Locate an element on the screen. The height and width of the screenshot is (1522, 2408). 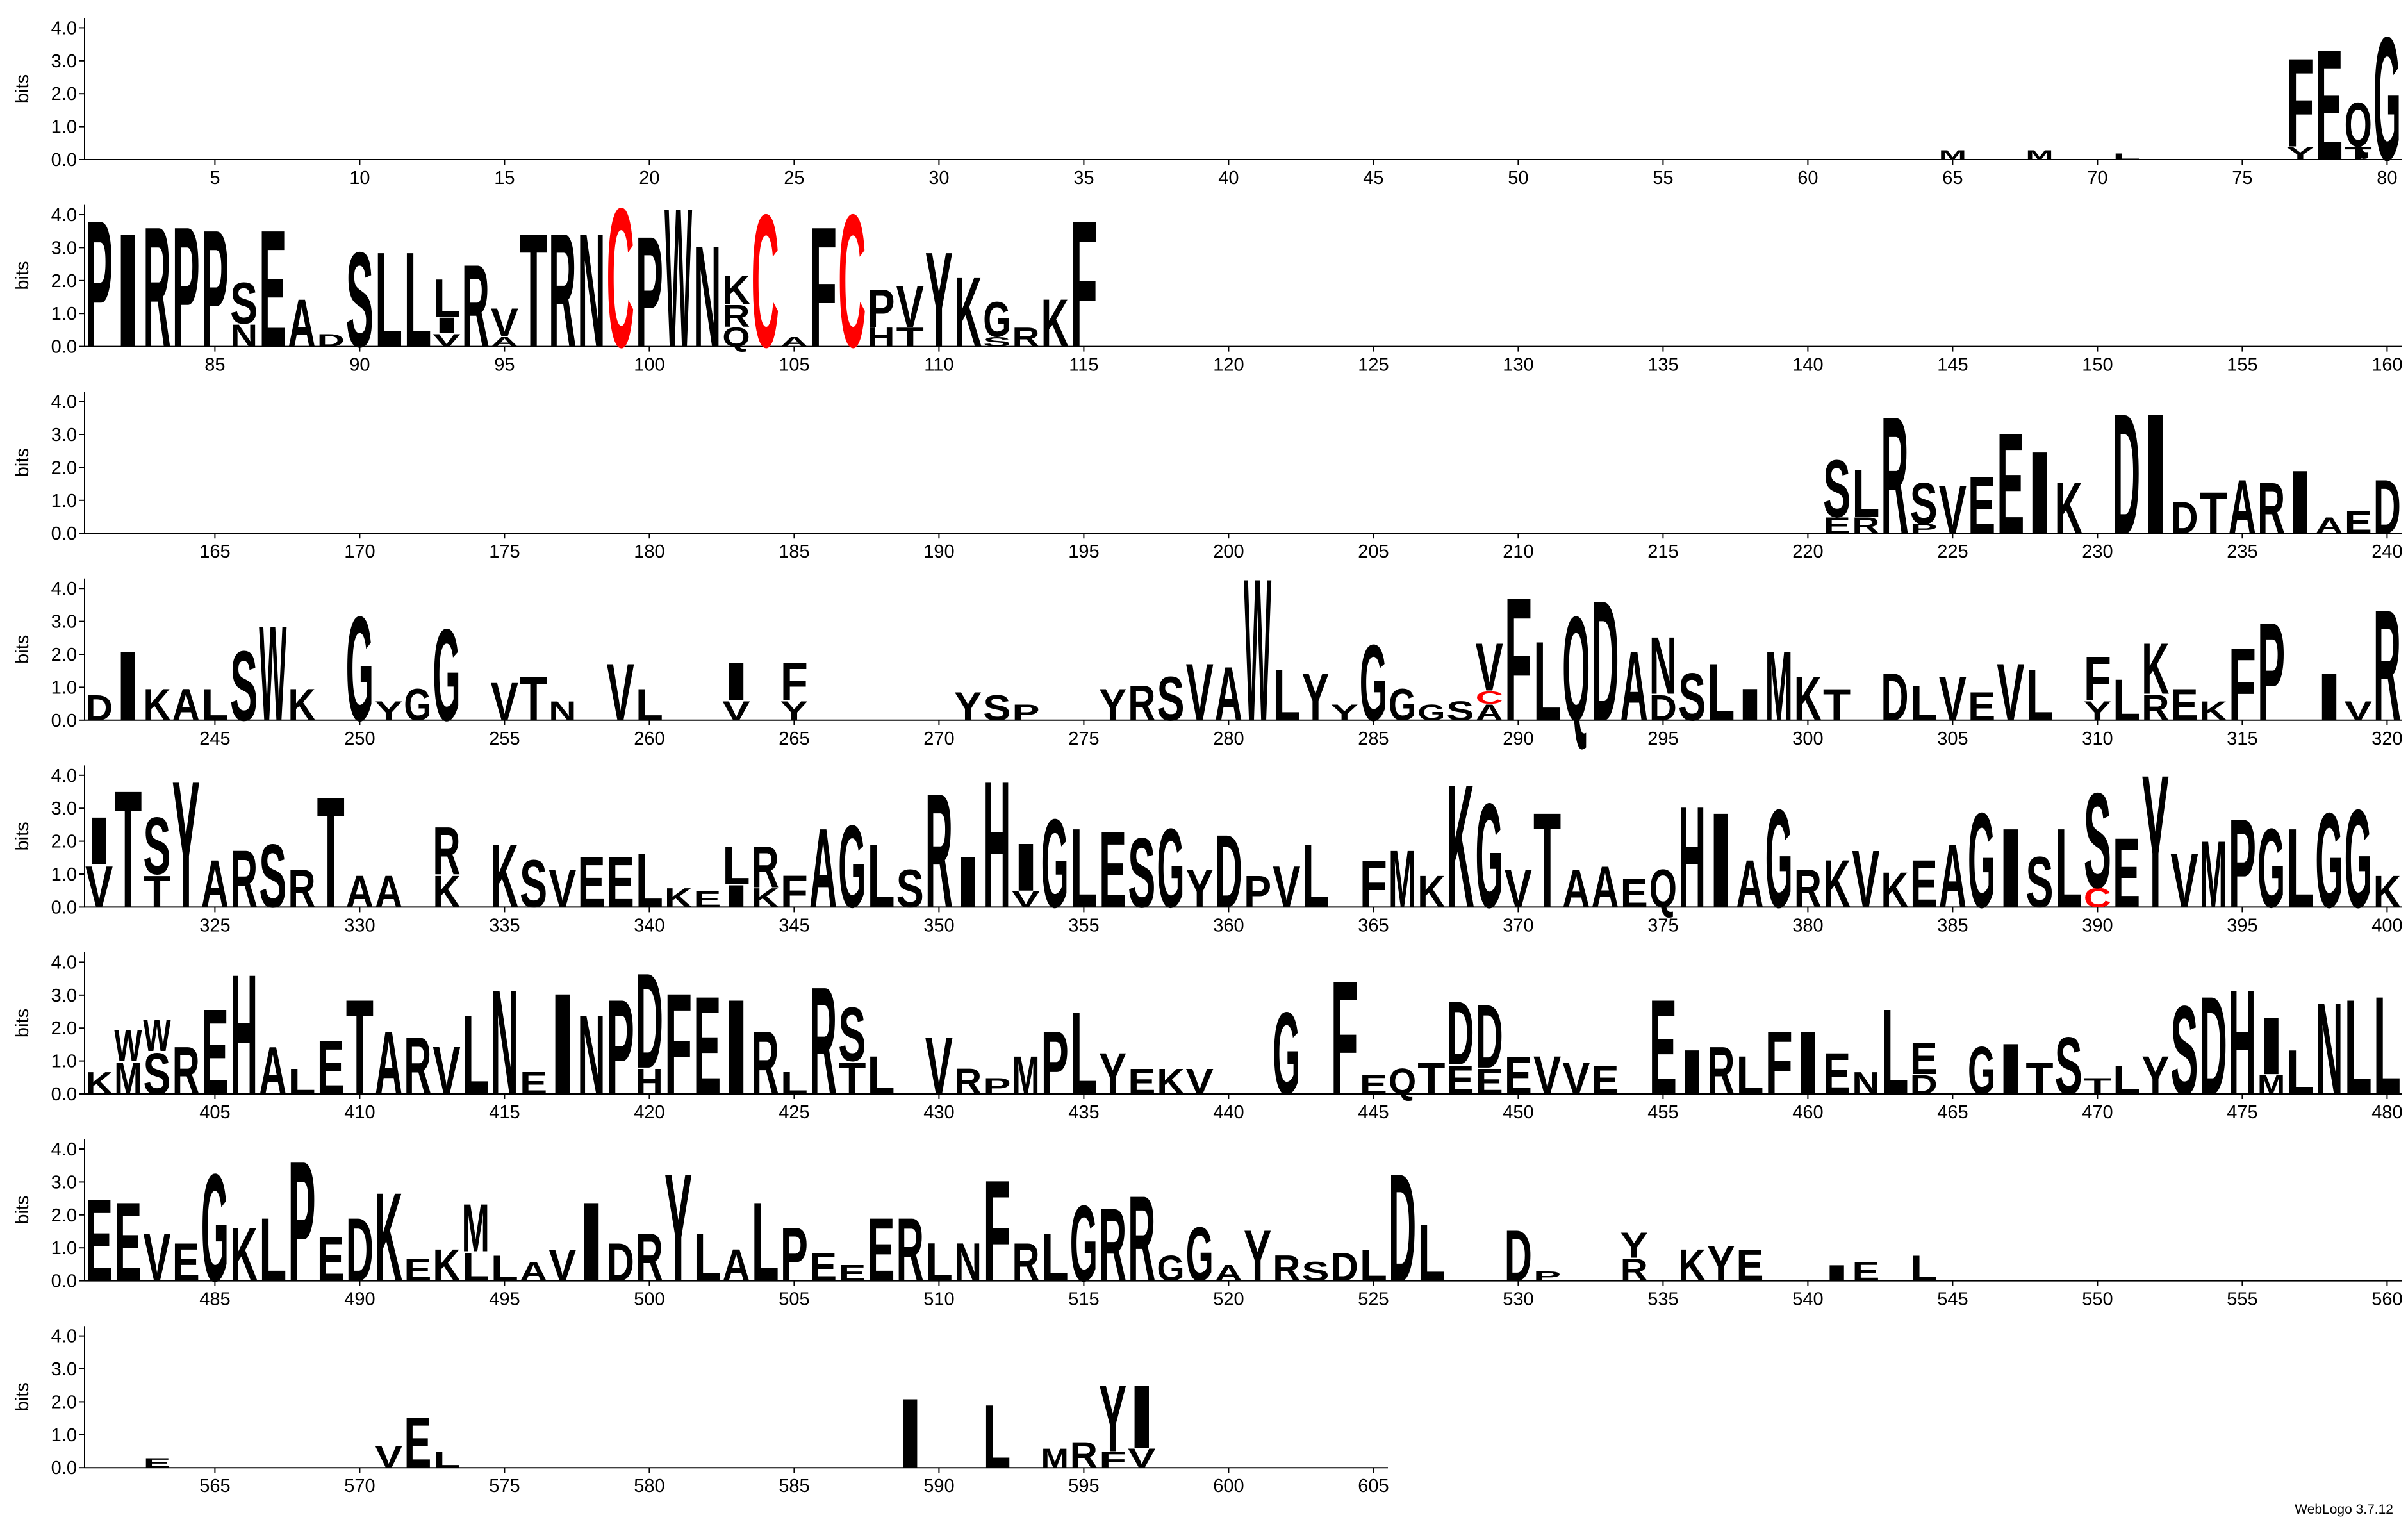
x-tick-label: 240 is located at coordinates (2386, 552).